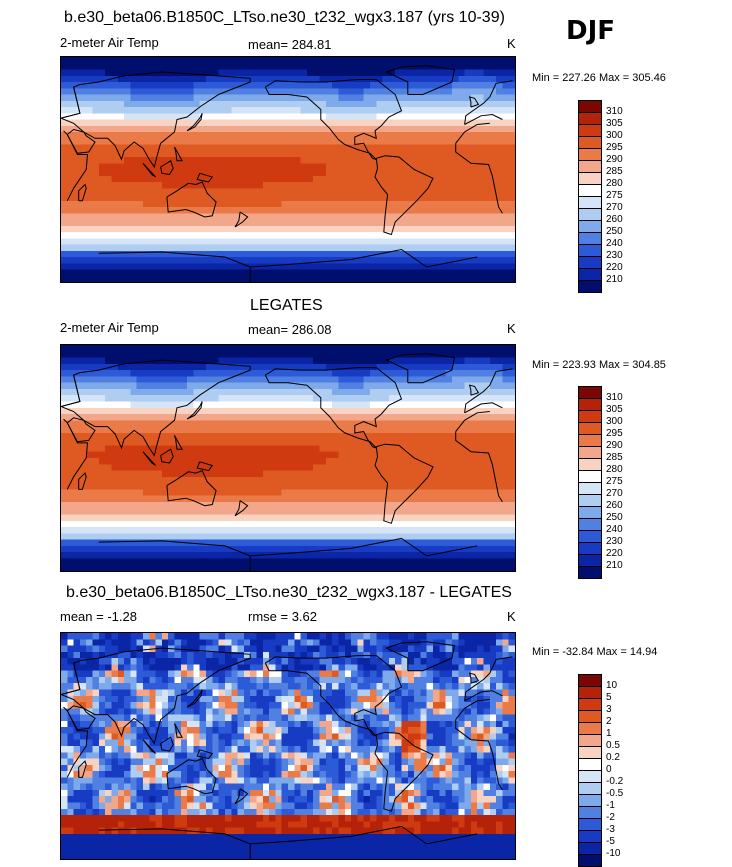 This screenshot has width=732, height=867. I want to click on colorbar-tick-label: -2, so click(610, 817).